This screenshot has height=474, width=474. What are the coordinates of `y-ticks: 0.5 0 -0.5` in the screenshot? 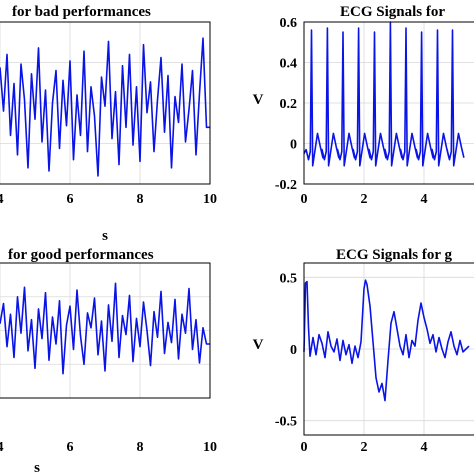 It's located at (286, 350).